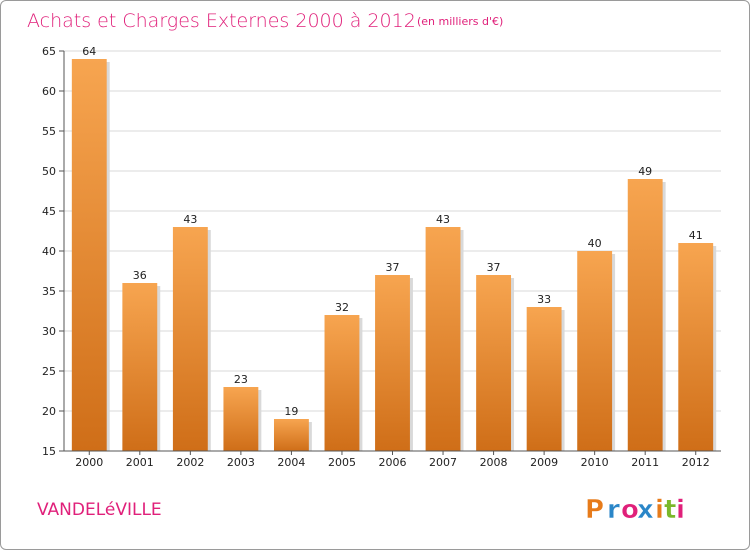  What do you see at coordinates (595, 462) in the screenshot?
I see `x-tick-label: 2010` at bounding box center [595, 462].